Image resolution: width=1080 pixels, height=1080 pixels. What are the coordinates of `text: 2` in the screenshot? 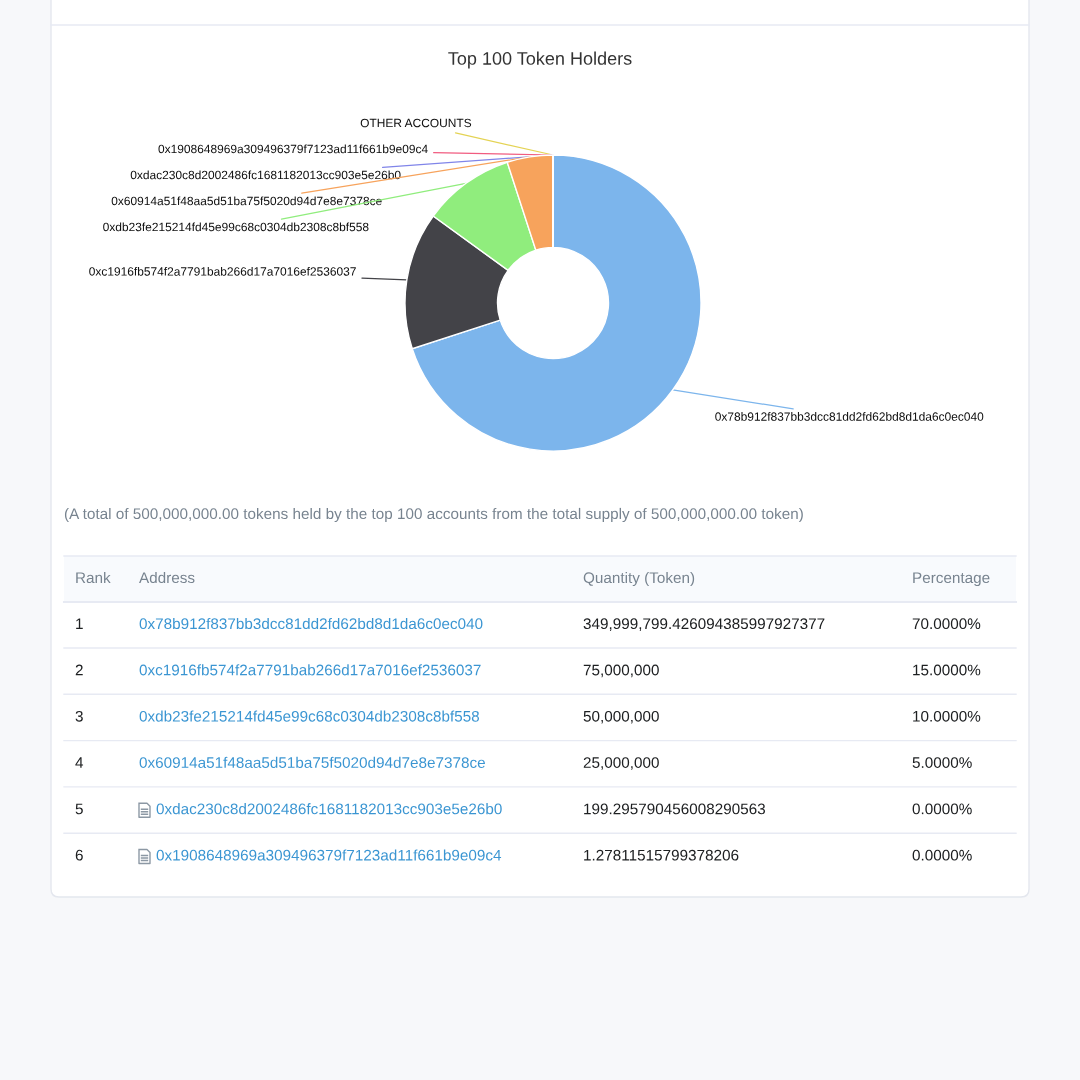 It's located at (79, 670).